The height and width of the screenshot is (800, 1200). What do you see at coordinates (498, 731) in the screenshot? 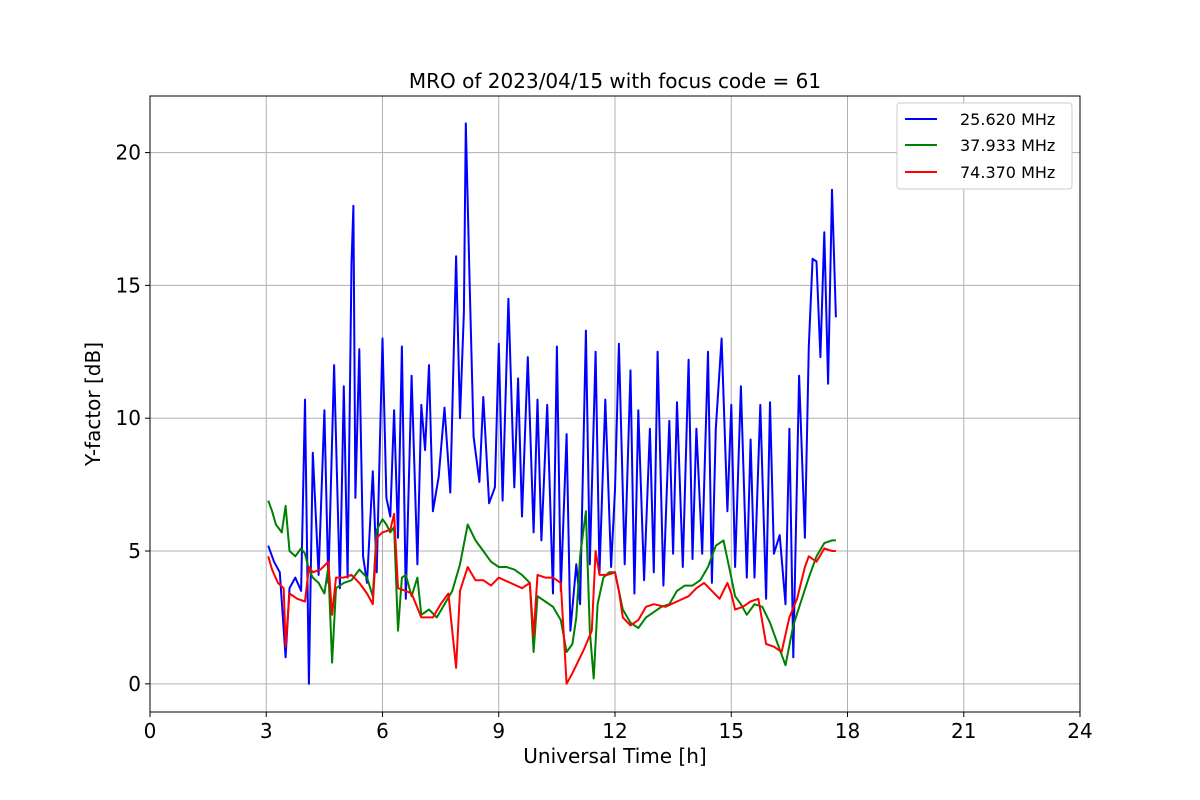
I see `x-tick-label: 9` at bounding box center [498, 731].